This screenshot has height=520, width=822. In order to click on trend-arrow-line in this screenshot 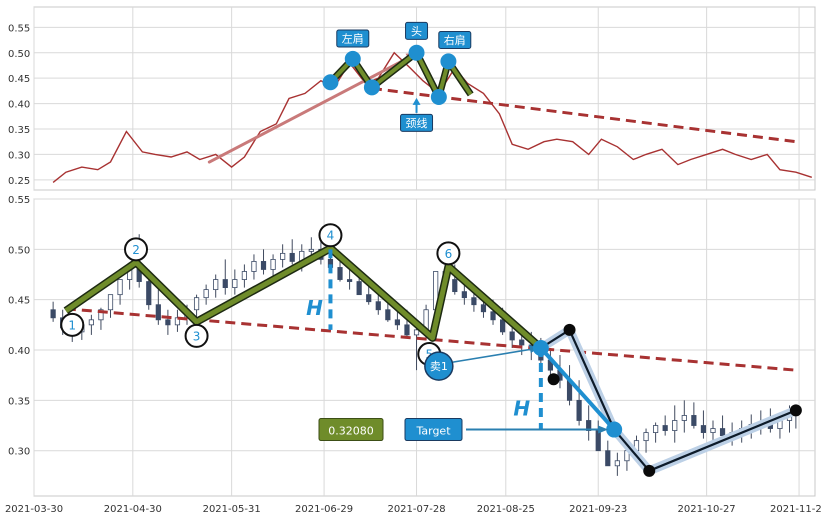, I will do `click(310, 109)`.